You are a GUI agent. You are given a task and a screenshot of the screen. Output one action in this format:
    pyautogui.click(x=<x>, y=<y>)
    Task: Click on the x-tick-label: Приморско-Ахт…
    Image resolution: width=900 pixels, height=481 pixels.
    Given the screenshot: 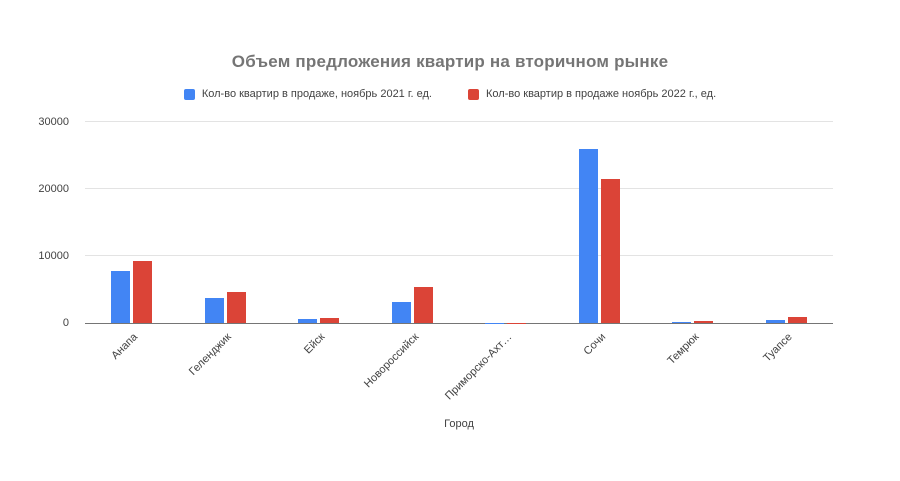 What is the action you would take?
    pyautogui.click(x=478, y=367)
    